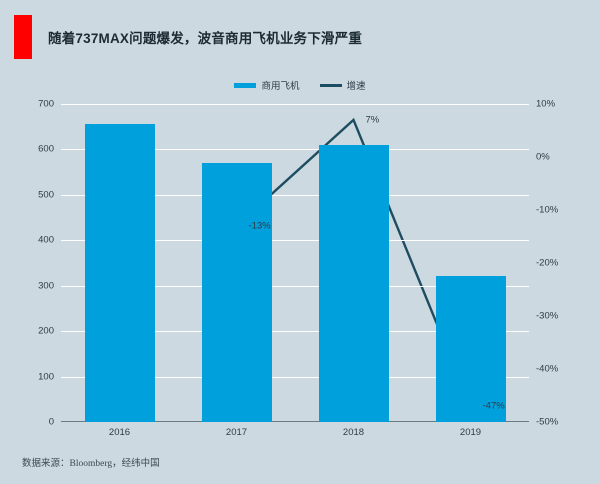 The height and width of the screenshot is (484, 600). I want to click on y-axis-right-tick: -20%, so click(547, 263).